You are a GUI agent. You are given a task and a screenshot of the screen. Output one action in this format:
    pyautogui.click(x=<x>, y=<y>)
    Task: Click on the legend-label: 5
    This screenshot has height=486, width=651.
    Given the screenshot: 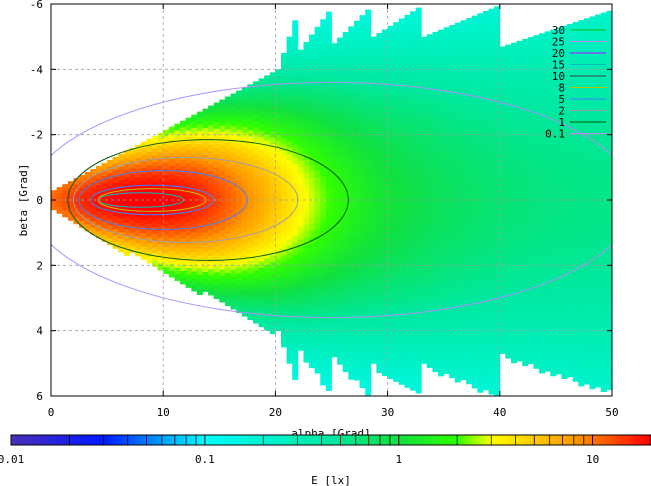 What is the action you would take?
    pyautogui.click(x=561, y=99)
    